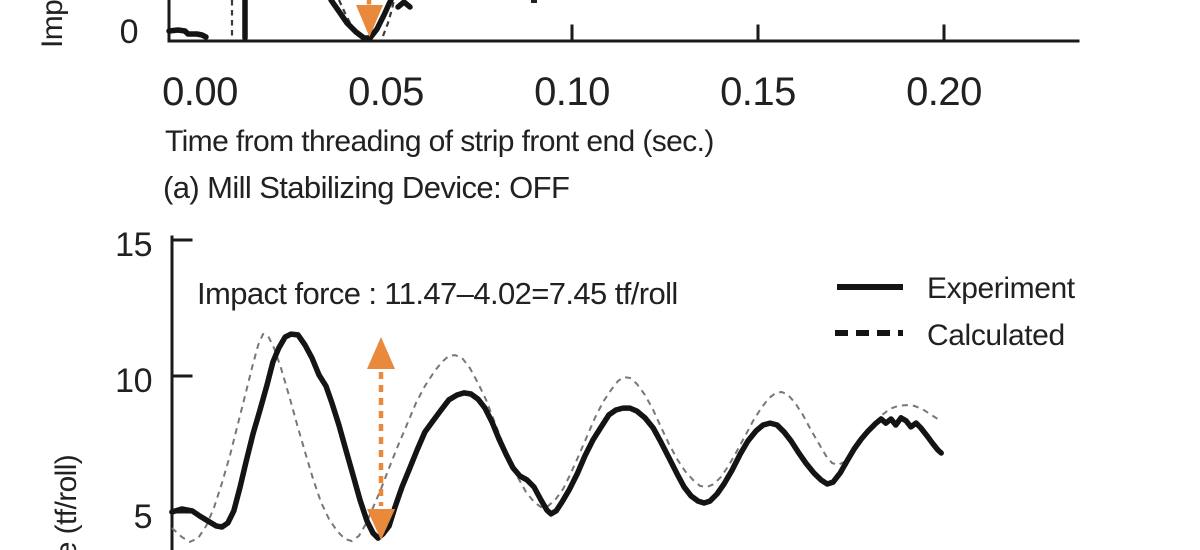 Image resolution: width=1200 pixels, height=550 pixels. I want to click on panel-b-y-ticks, so click(181, 376).